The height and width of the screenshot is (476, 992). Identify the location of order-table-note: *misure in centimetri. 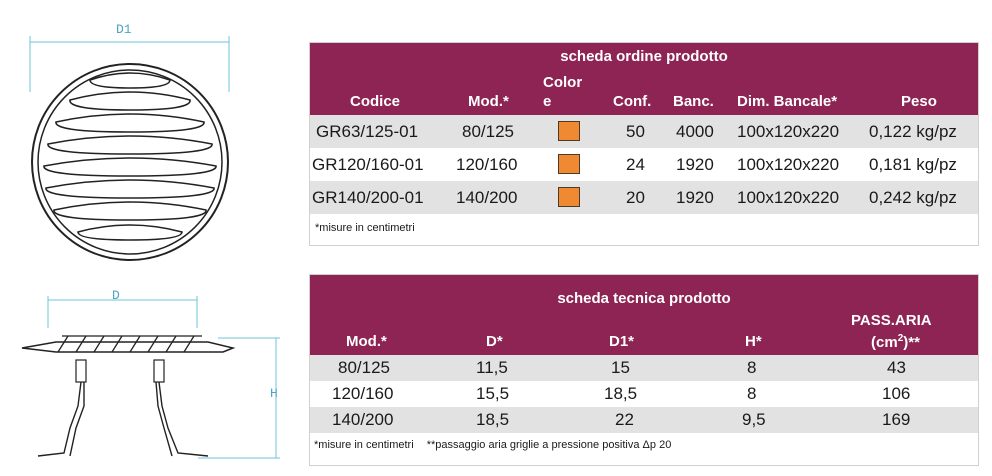
(365, 228).